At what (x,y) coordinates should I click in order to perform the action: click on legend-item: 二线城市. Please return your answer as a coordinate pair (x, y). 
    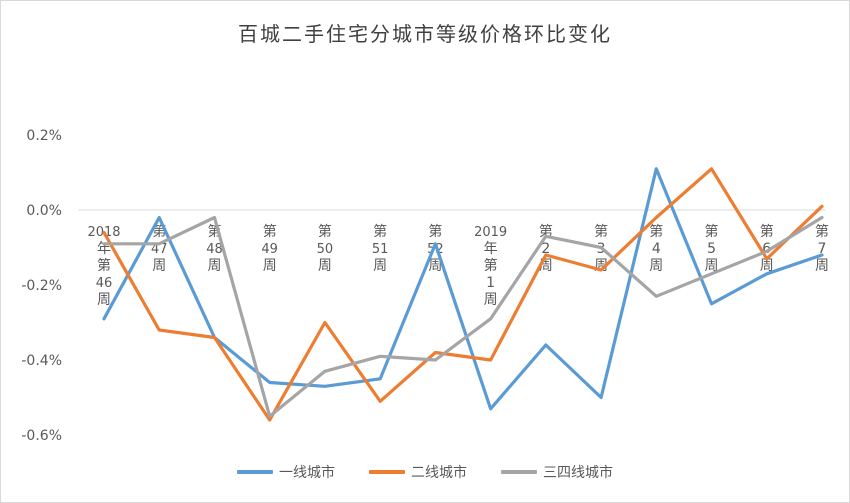
    Looking at the image, I should click on (418, 472).